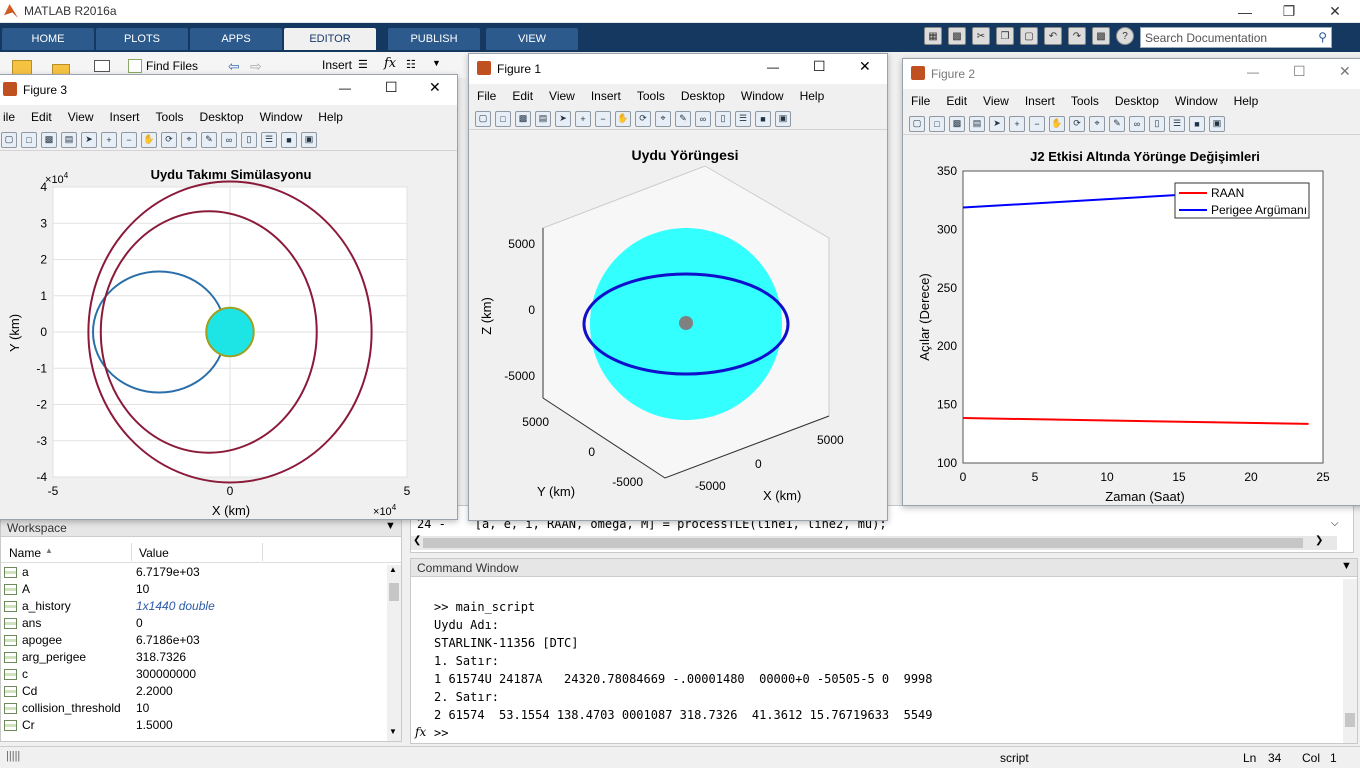  What do you see at coordinates (1299, 71) in the screenshot?
I see `figure-2-maximize-icon: ☐` at bounding box center [1299, 71].